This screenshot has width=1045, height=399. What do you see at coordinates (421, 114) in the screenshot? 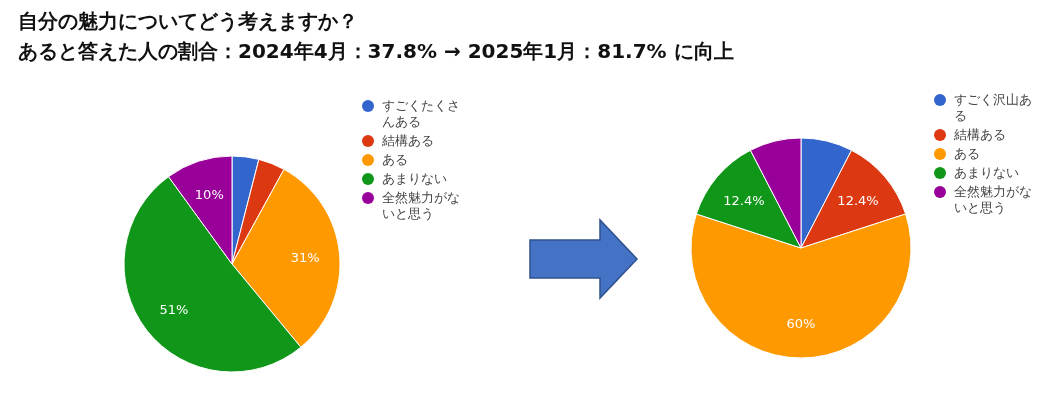
I see `legend-label: すごくたくさんある` at bounding box center [421, 114].